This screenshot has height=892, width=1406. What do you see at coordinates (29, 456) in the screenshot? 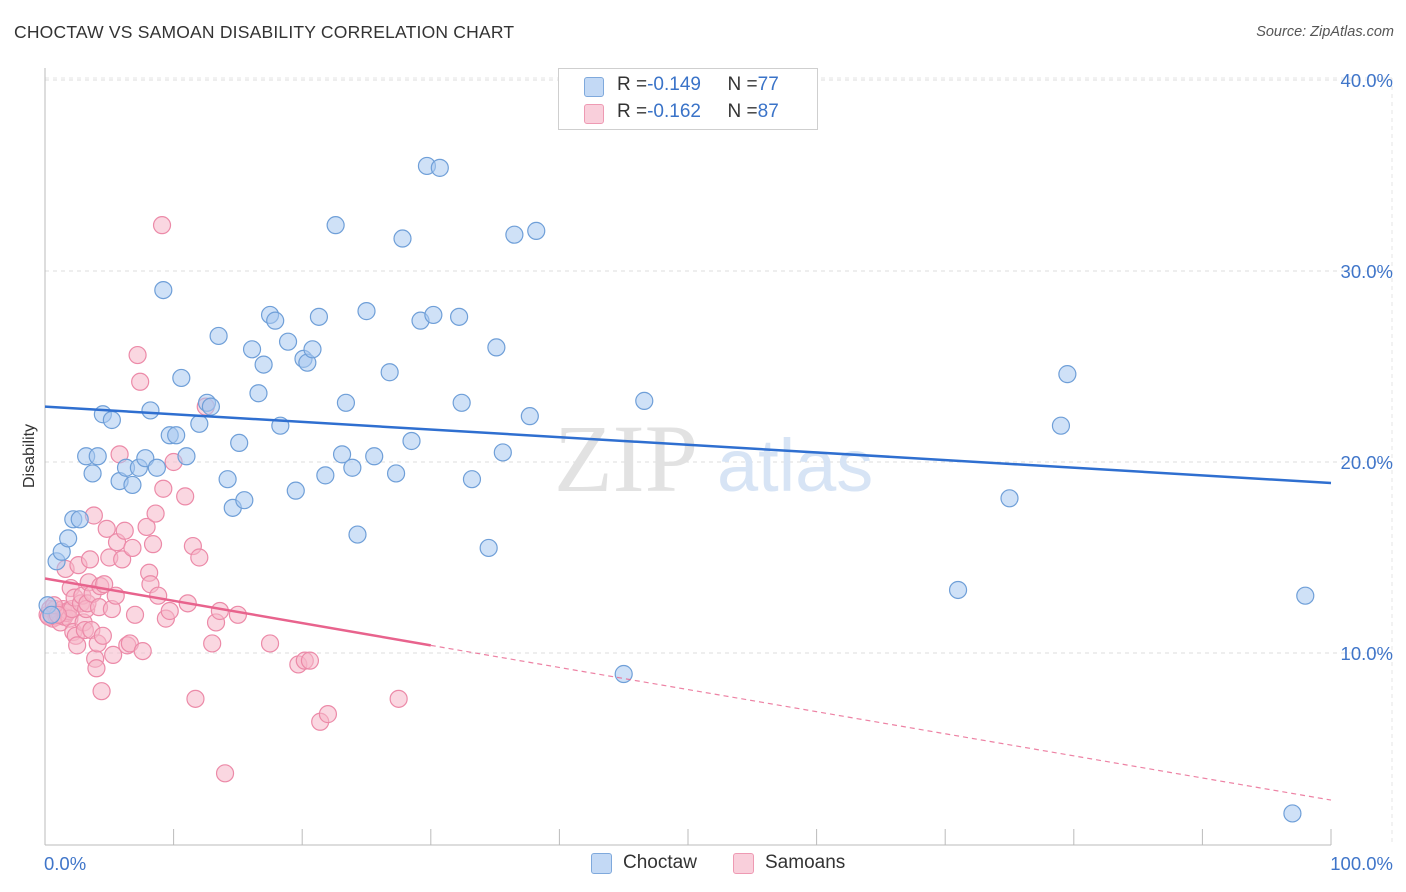
I see `y-axis-label: Disability` at bounding box center [29, 456].